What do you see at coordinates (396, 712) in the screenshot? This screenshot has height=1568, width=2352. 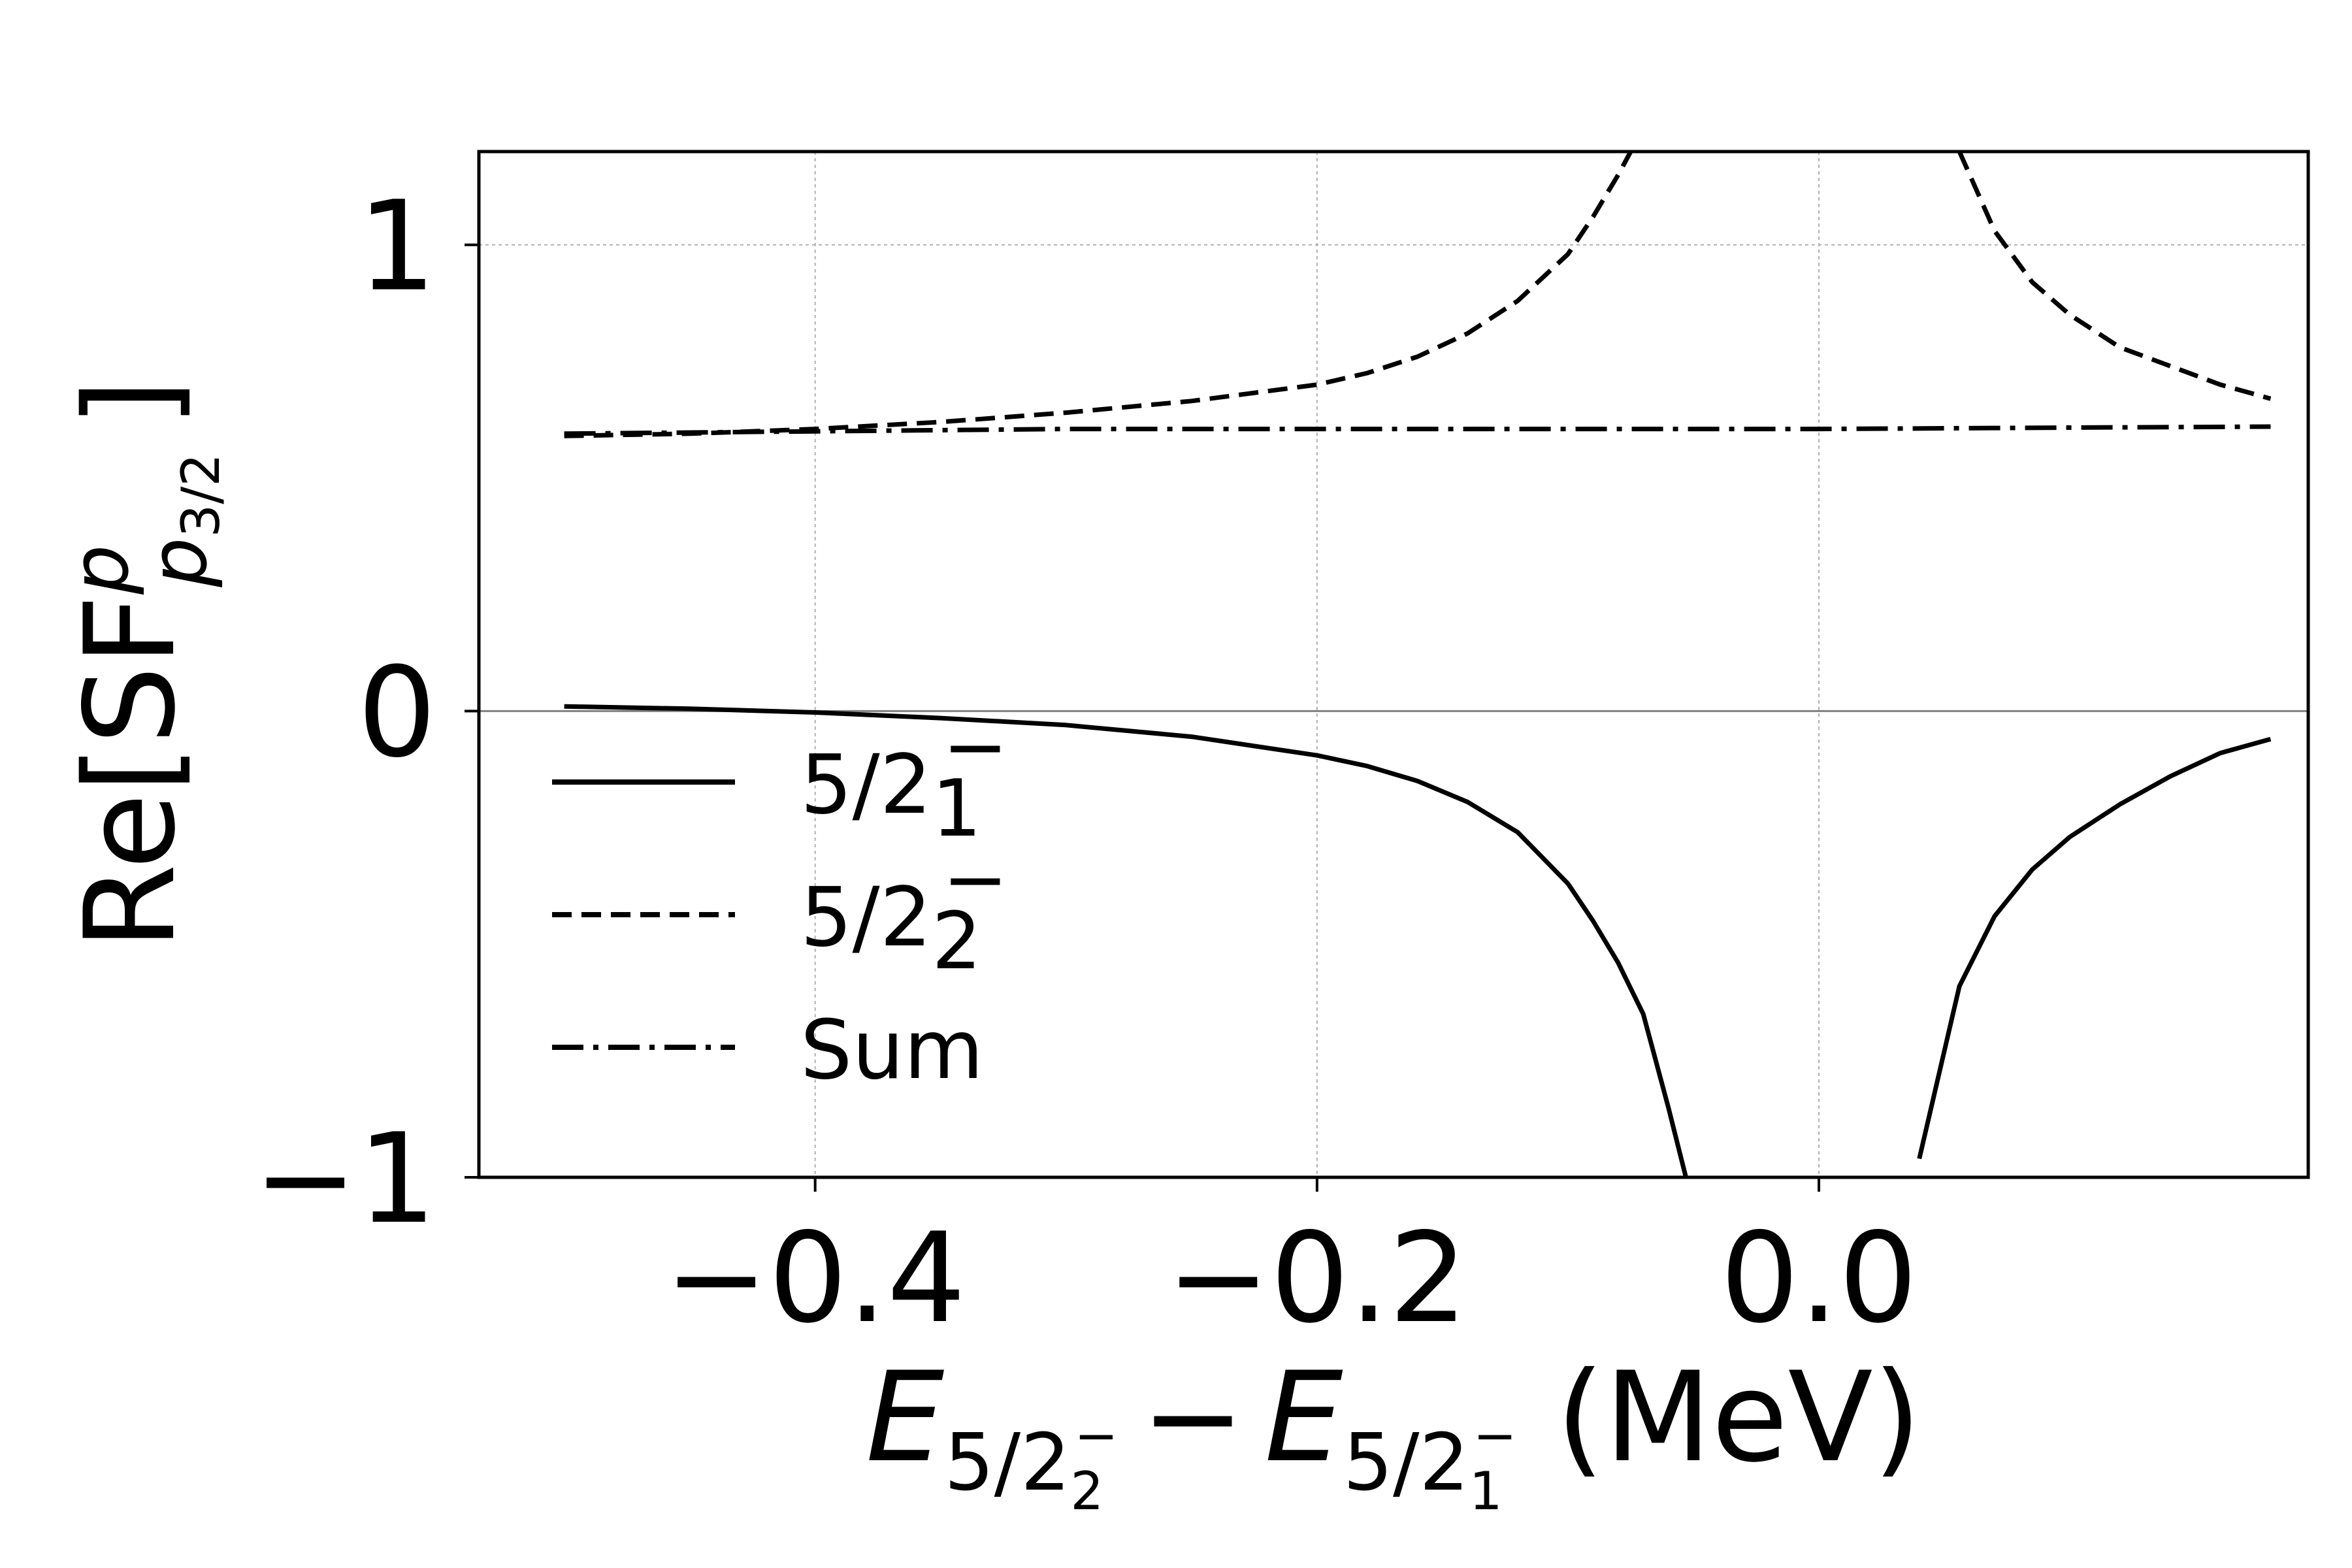 I see `y-tick-label: 0` at bounding box center [396, 712].